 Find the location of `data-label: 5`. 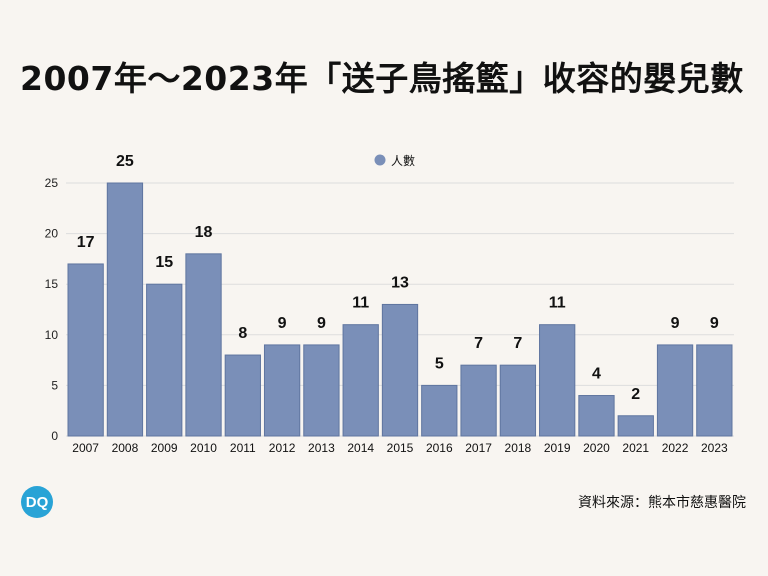

data-label: 5 is located at coordinates (439, 363).